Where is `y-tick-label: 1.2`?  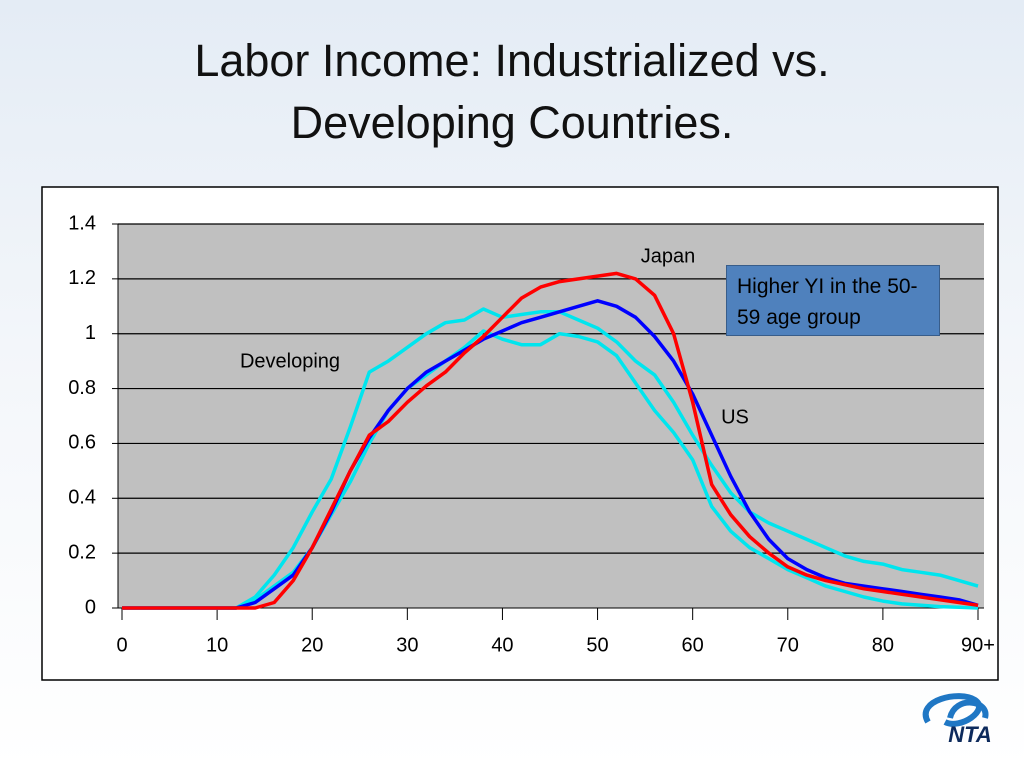
y-tick-label: 1.2 is located at coordinates (82, 278).